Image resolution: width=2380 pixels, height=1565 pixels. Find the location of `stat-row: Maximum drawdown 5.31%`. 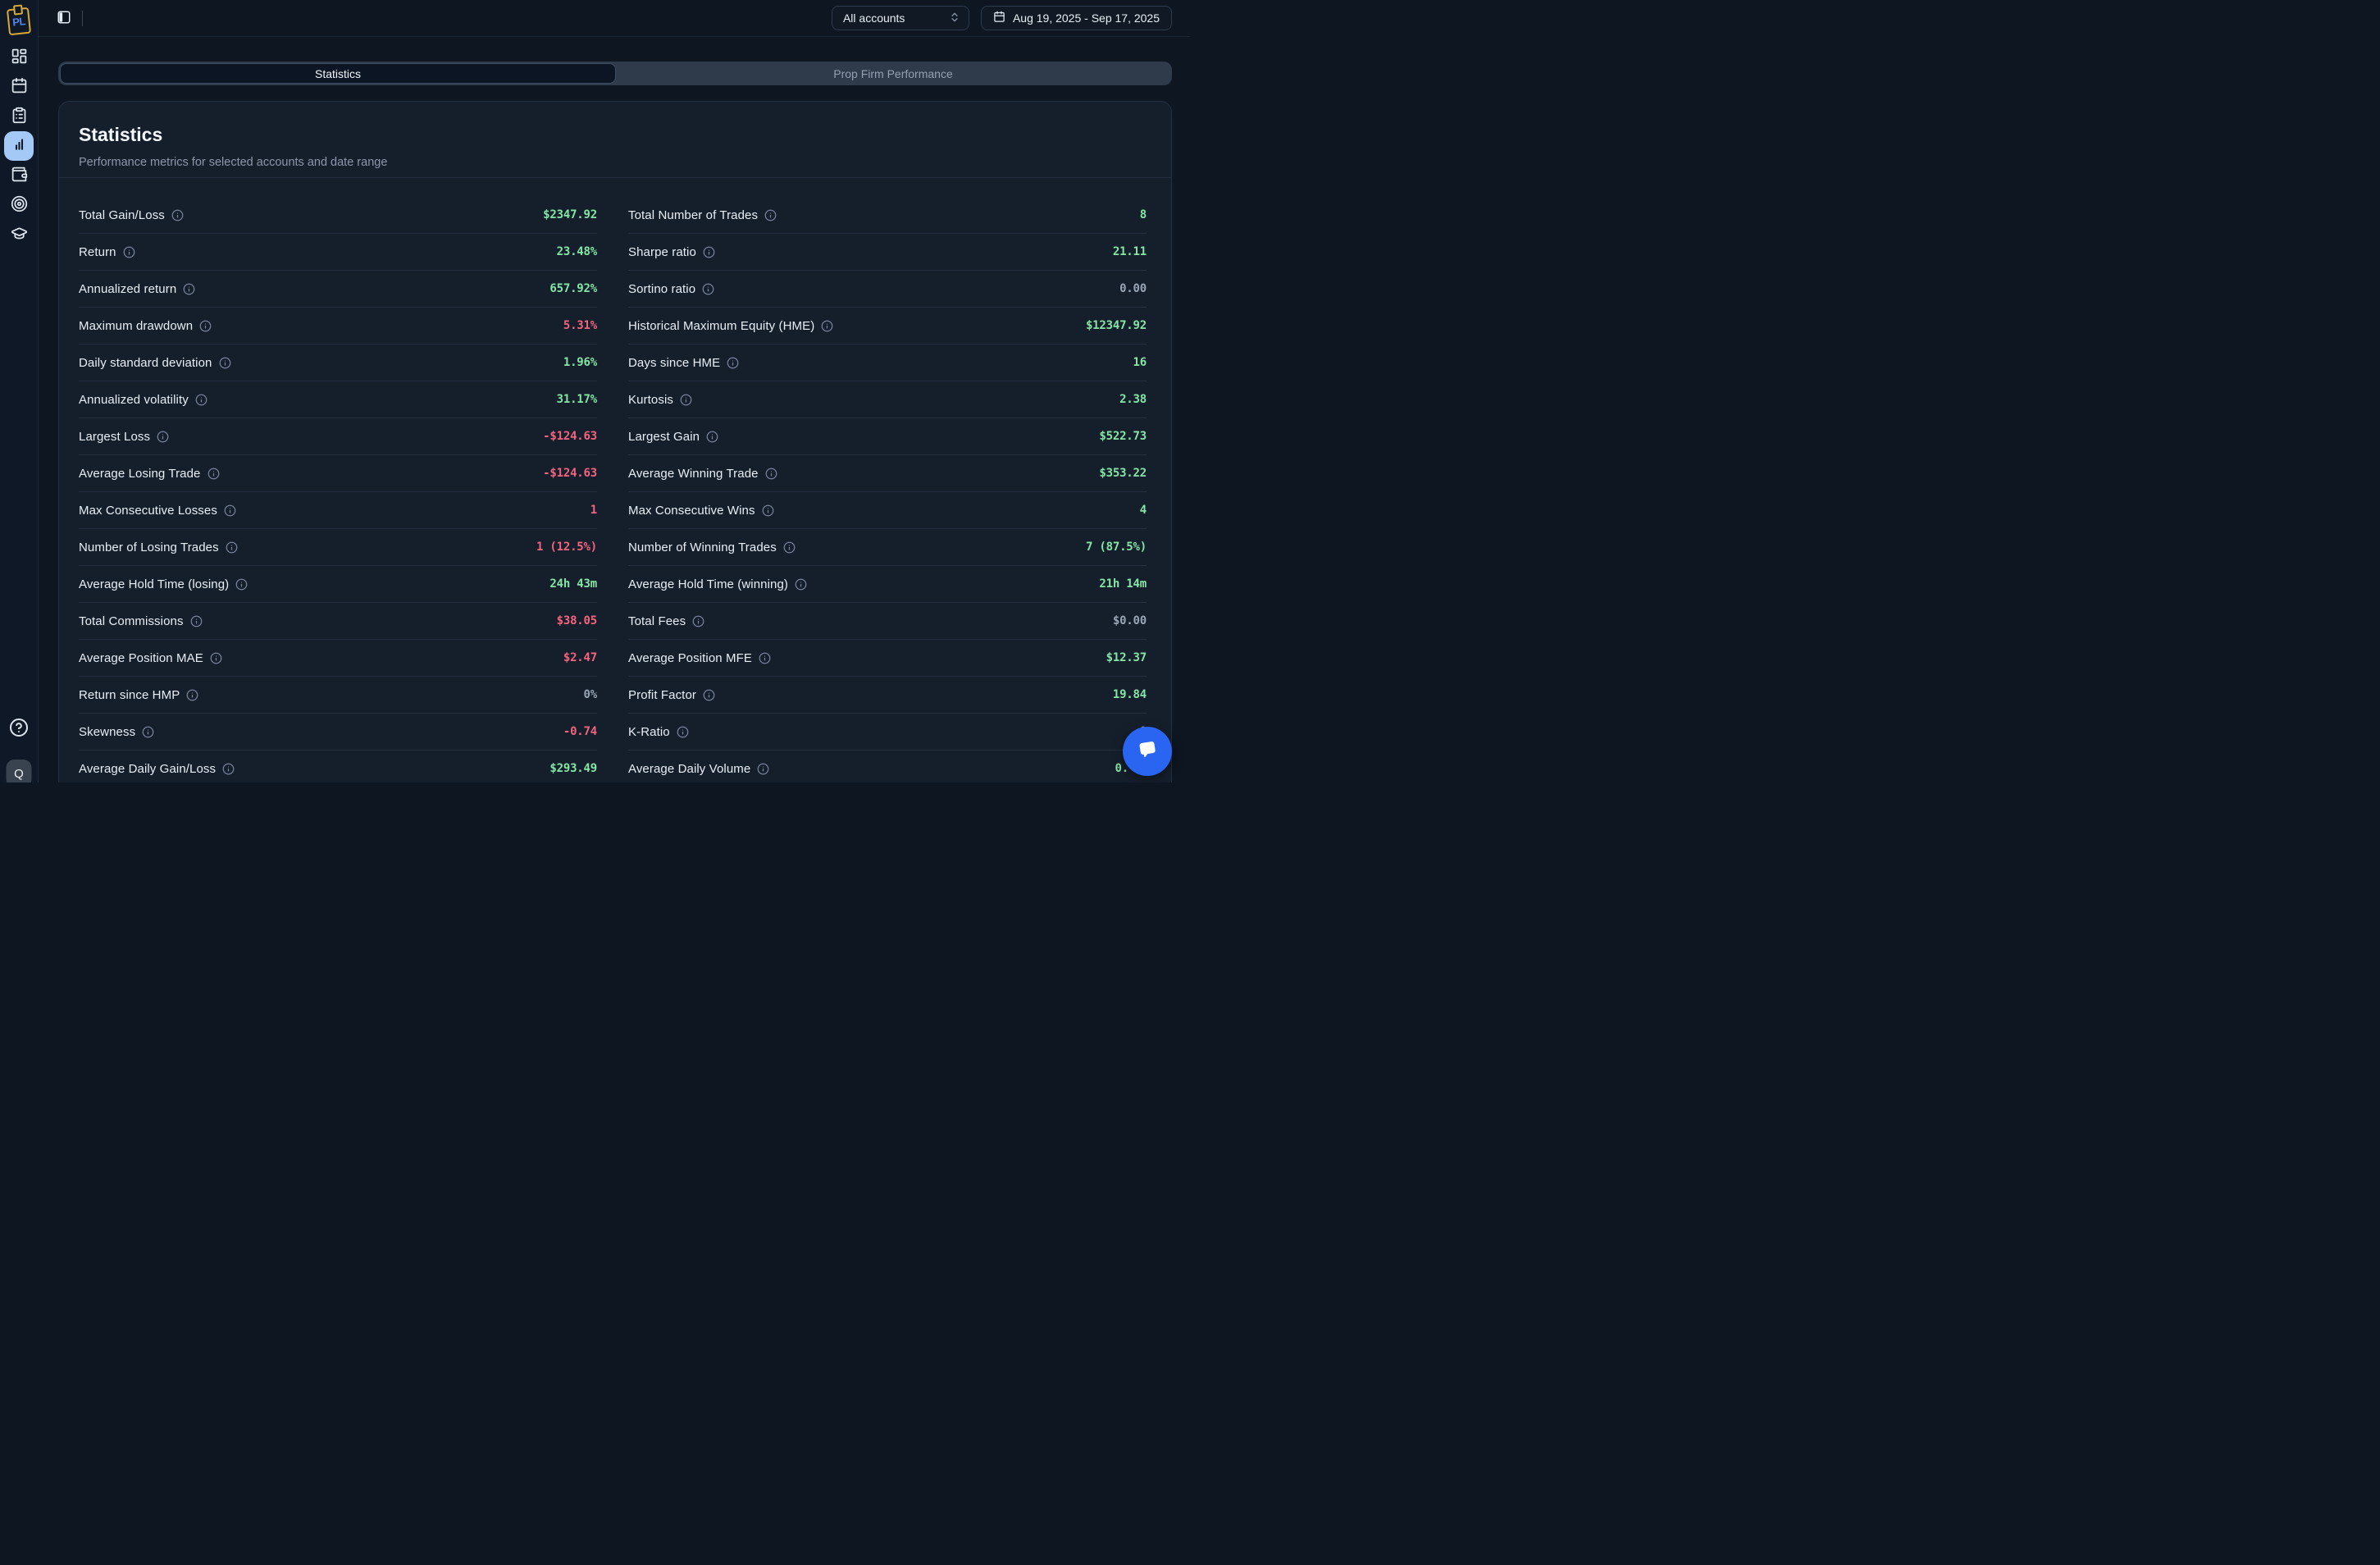

stat-row: Maximum drawdown 5.31% is located at coordinates (338, 326).